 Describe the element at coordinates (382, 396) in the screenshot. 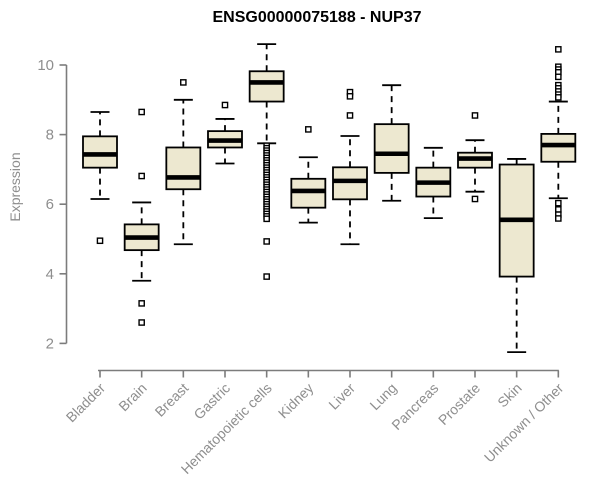

I see `x-category-label-lung: Lung` at that location.